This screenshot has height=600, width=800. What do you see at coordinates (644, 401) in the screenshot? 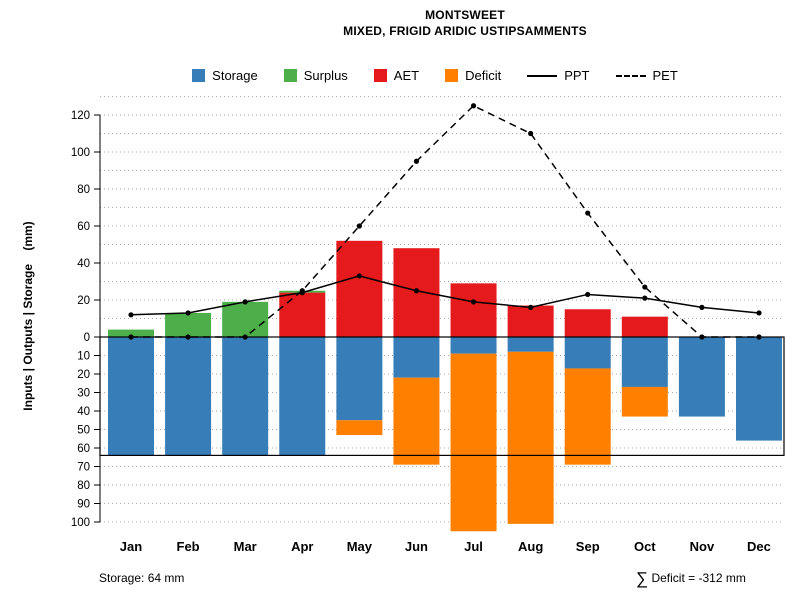
I see `bar-deficit-oct` at bounding box center [644, 401].